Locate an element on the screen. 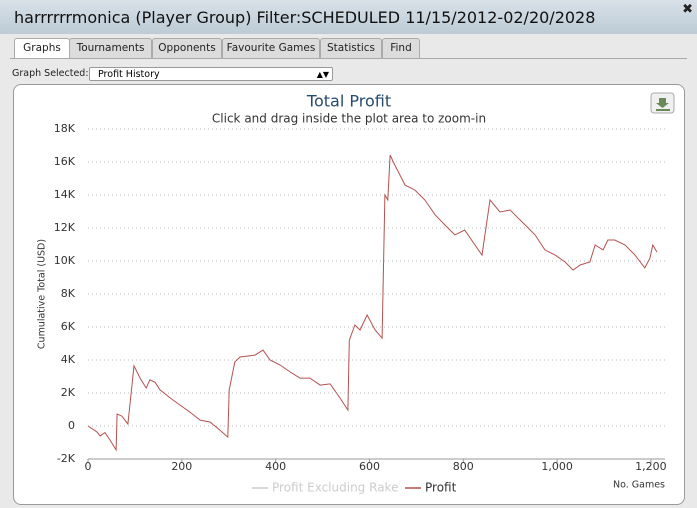 The height and width of the screenshot is (508, 697). tab-divider is located at coordinates (348, 58).